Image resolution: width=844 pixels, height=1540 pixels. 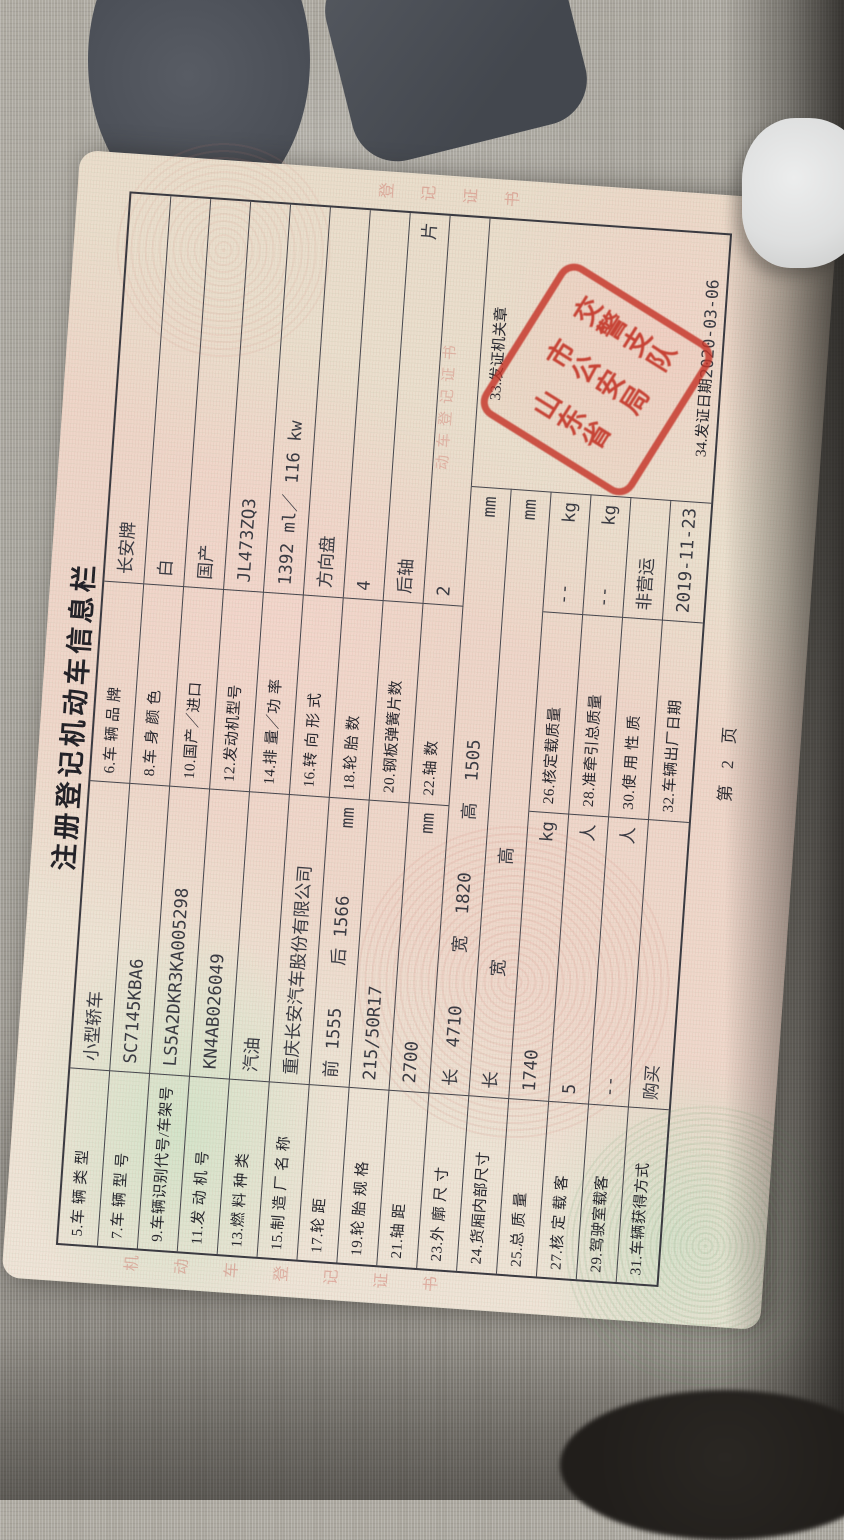 What do you see at coordinates (456, 86) in the screenshot?
I see `dark-case-object` at bounding box center [456, 86].